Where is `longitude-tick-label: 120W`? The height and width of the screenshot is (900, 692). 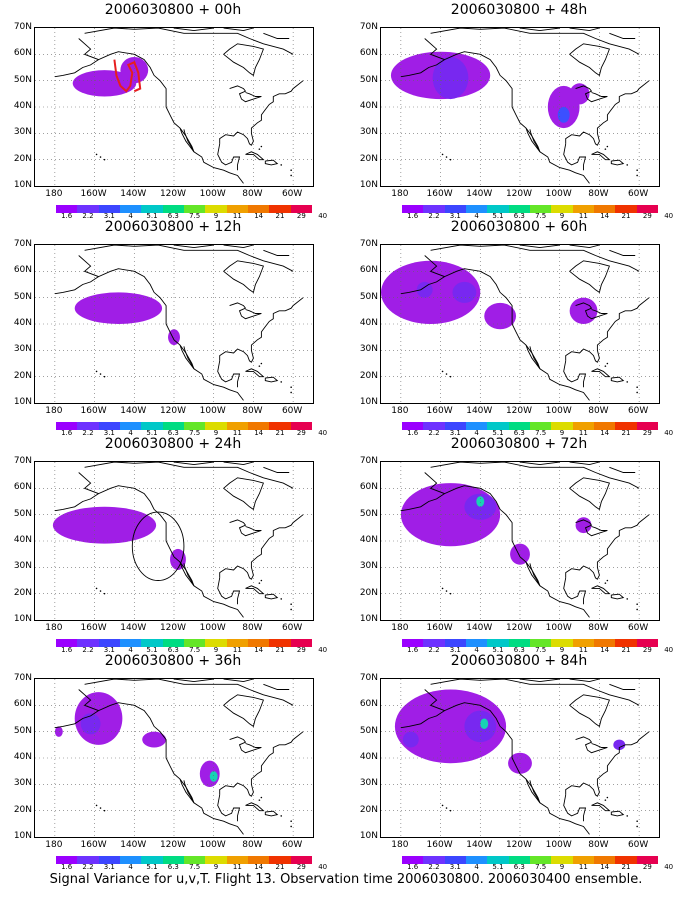 longitude-tick-label: 120W is located at coordinates (173, 194).